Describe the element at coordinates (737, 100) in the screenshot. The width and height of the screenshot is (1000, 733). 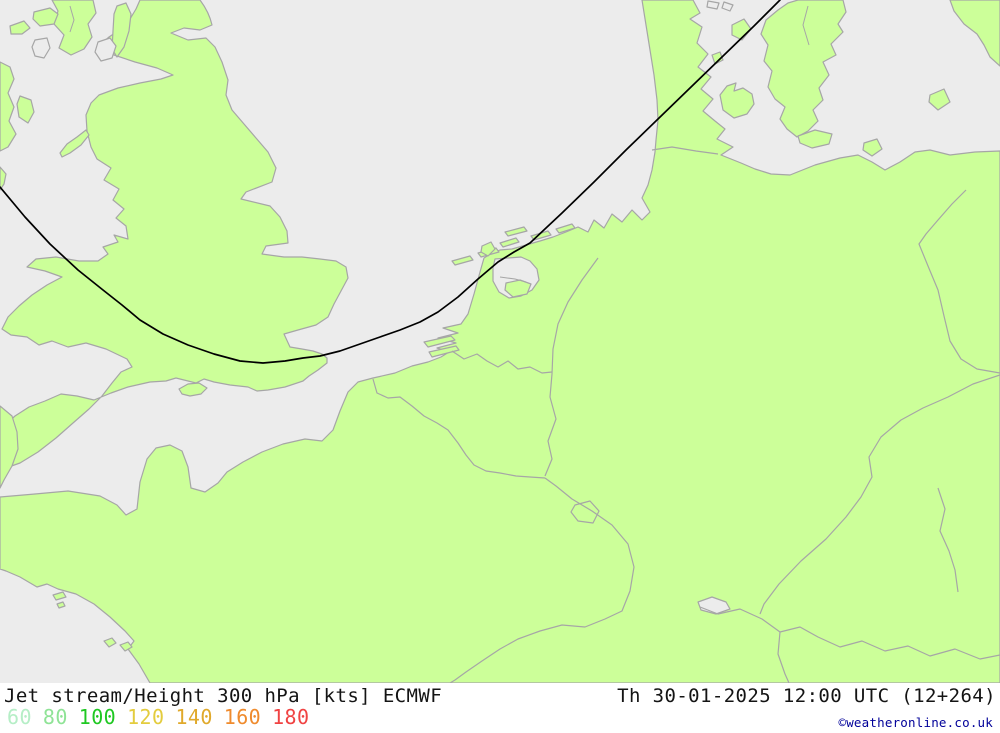
I see `island-fyn` at that location.